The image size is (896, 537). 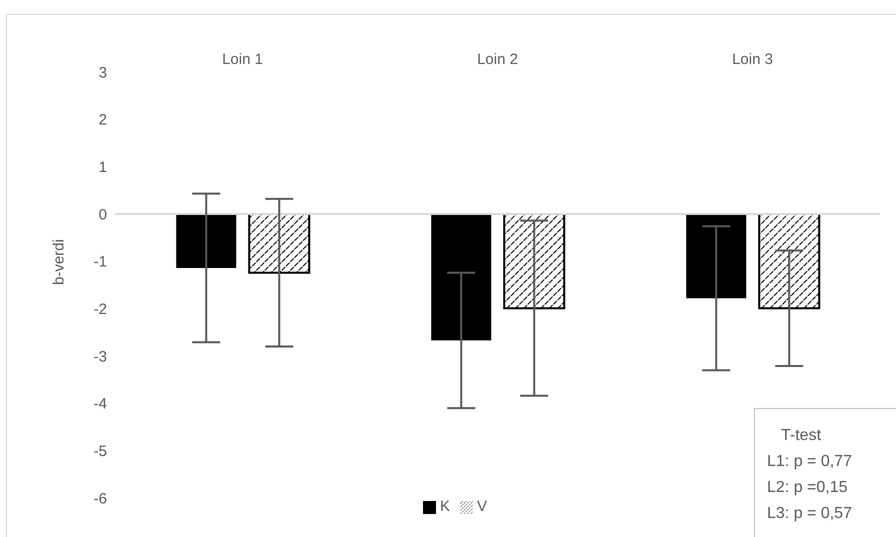 I want to click on y-tick-label: 0, so click(x=102, y=215).